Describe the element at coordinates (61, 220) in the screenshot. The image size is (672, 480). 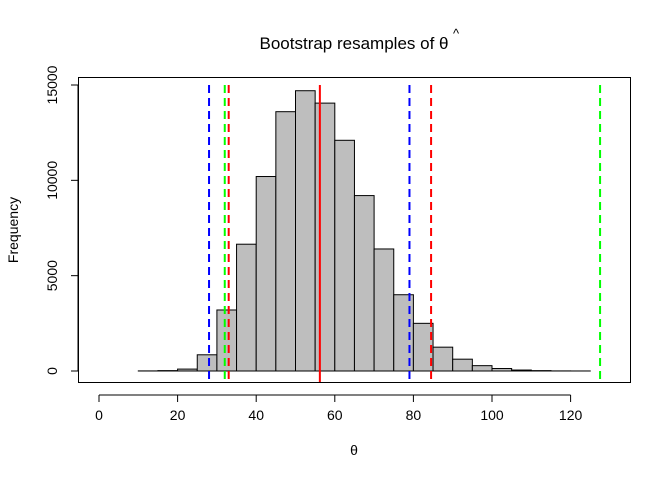
I see `y-axis: 0 5000 10000 15000` at that location.